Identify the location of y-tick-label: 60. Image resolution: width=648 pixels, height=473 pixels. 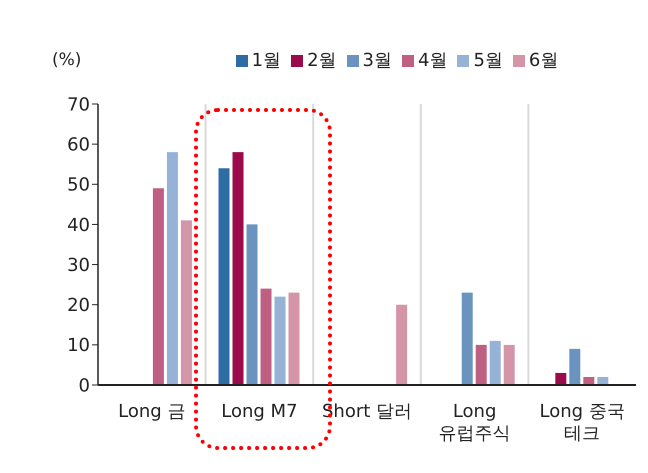
(78, 145).